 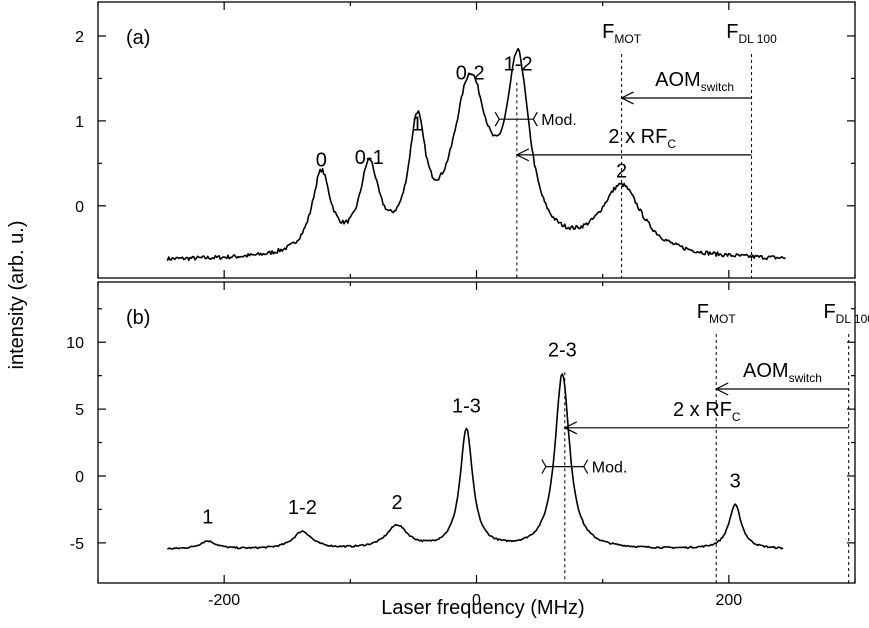 I want to click on peak-label: 0-2, so click(x=470, y=74).